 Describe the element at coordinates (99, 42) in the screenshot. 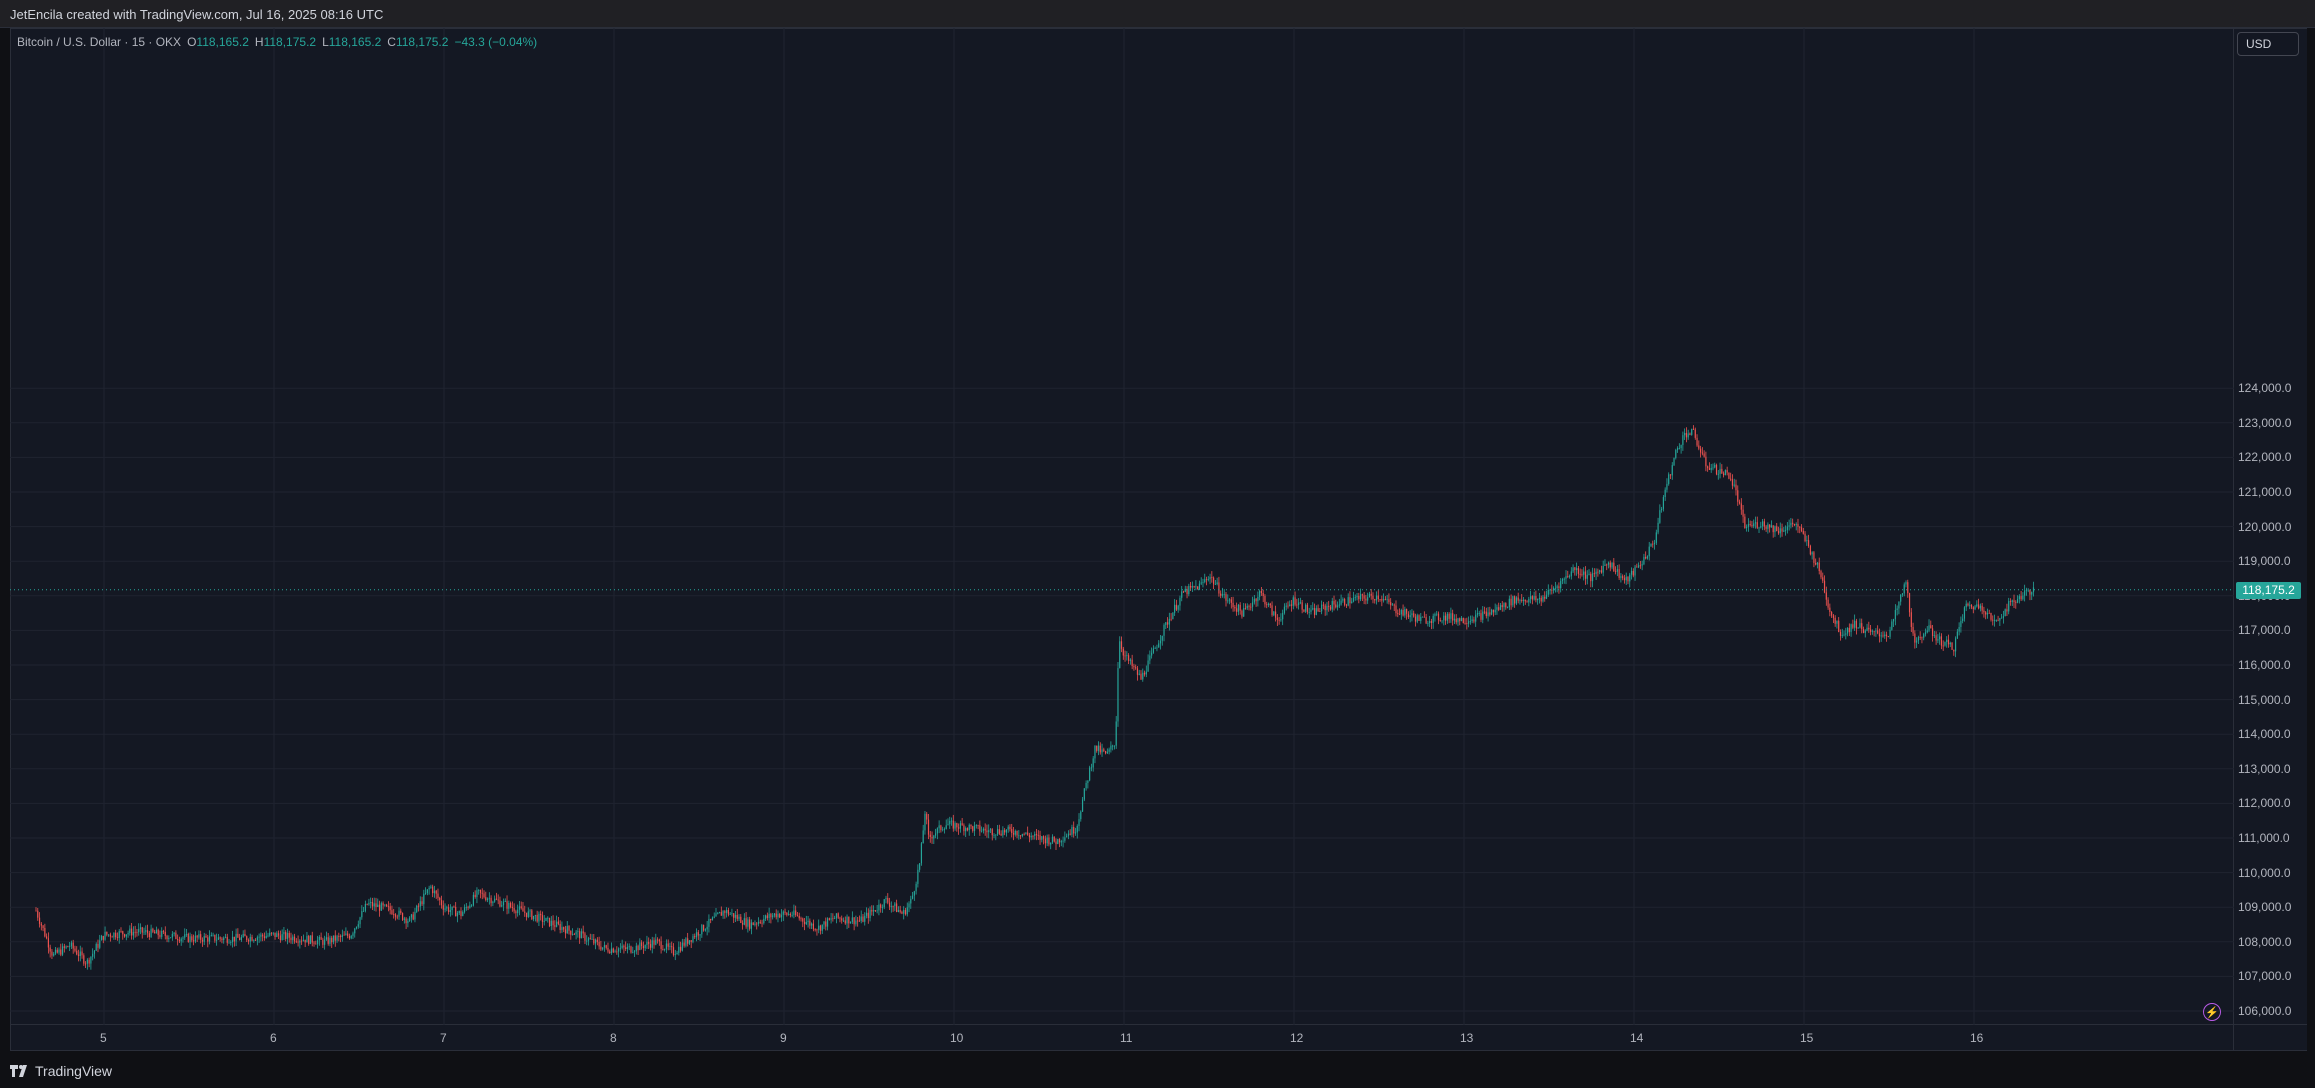

I see `legend-symbol: Bitcoin / U.S. Dollar · 15 · OKX` at that location.